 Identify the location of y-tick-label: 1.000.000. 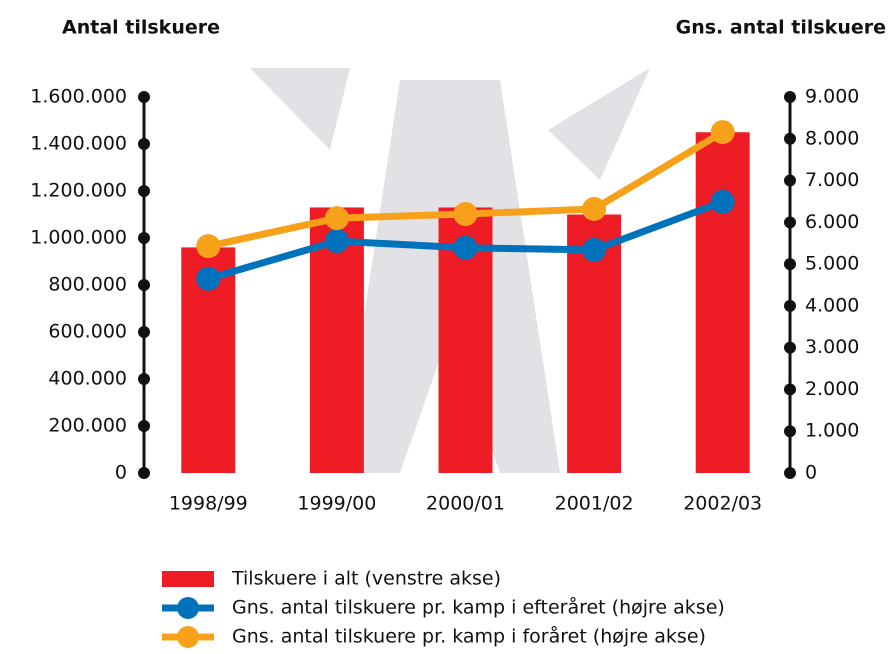
(78, 238).